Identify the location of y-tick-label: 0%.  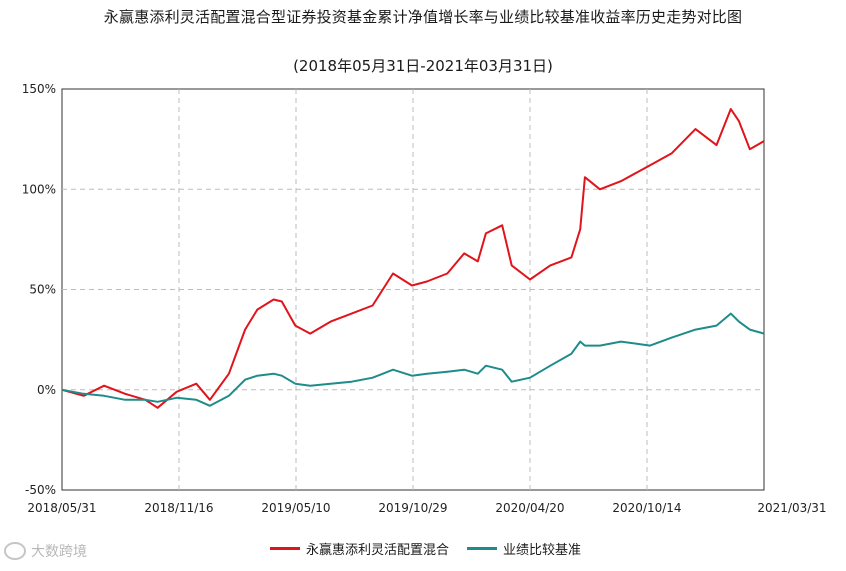
(46, 390).